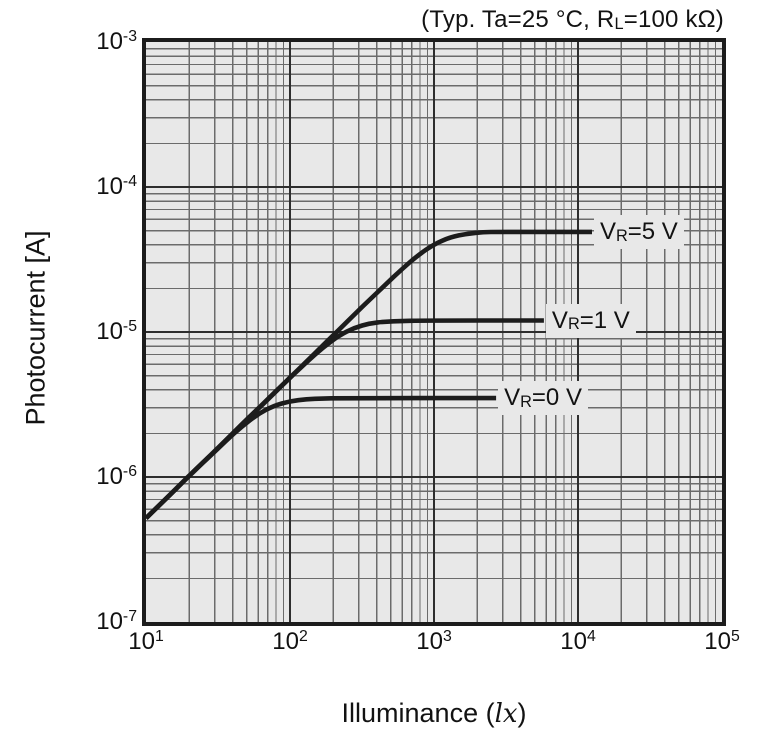 The height and width of the screenshot is (742, 761). I want to click on chart-title: (Typ. Ta=25 °C, RL=100 kΩ), so click(572, 20).